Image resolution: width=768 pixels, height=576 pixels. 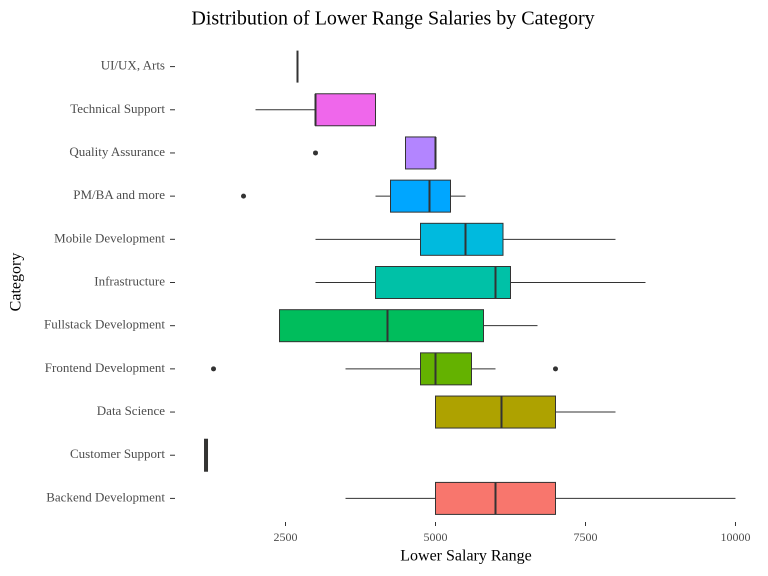 I want to click on y-tick-label: UI/UX, Arts, so click(x=133, y=65).